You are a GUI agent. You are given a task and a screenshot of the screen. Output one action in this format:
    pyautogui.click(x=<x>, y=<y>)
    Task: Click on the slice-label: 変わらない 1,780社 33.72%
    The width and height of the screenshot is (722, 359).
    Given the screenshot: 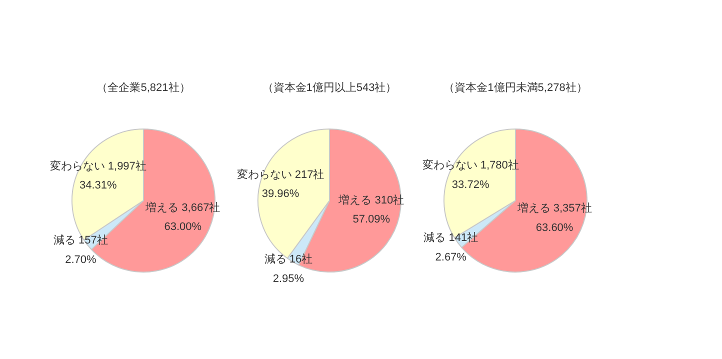 What is the action you would take?
    pyautogui.click(x=470, y=174)
    